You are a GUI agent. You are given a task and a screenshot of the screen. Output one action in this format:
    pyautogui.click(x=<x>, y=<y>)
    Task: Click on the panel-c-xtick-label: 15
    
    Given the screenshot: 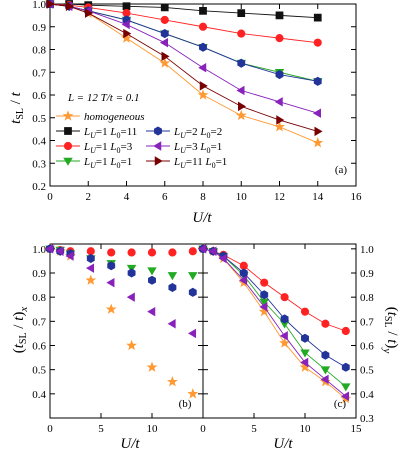 What is the action you would take?
    pyautogui.click(x=357, y=429)
    